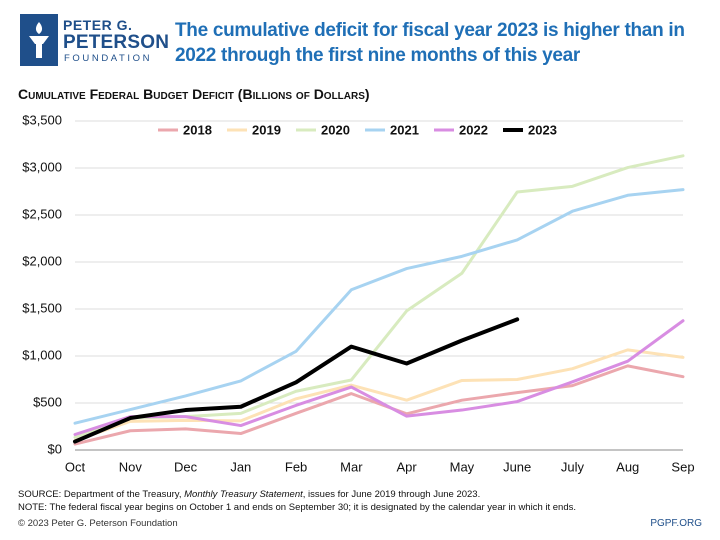  I want to click on logo-icon, so click(39, 40).